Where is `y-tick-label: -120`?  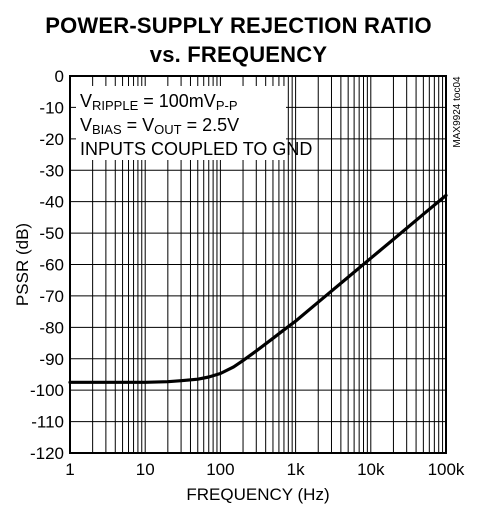
y-tick-label: -120 is located at coordinates (47, 453).